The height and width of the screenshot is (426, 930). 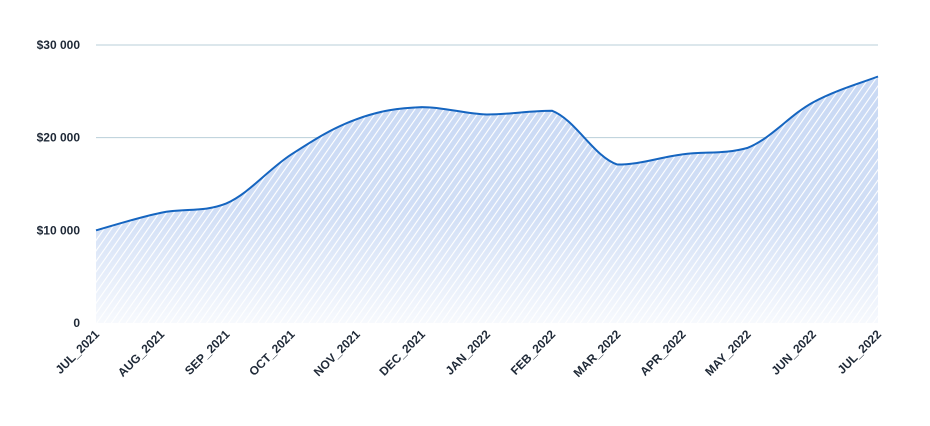 What do you see at coordinates (728, 353) in the screenshot?
I see `x-tick-label: MAY_2022` at bounding box center [728, 353].